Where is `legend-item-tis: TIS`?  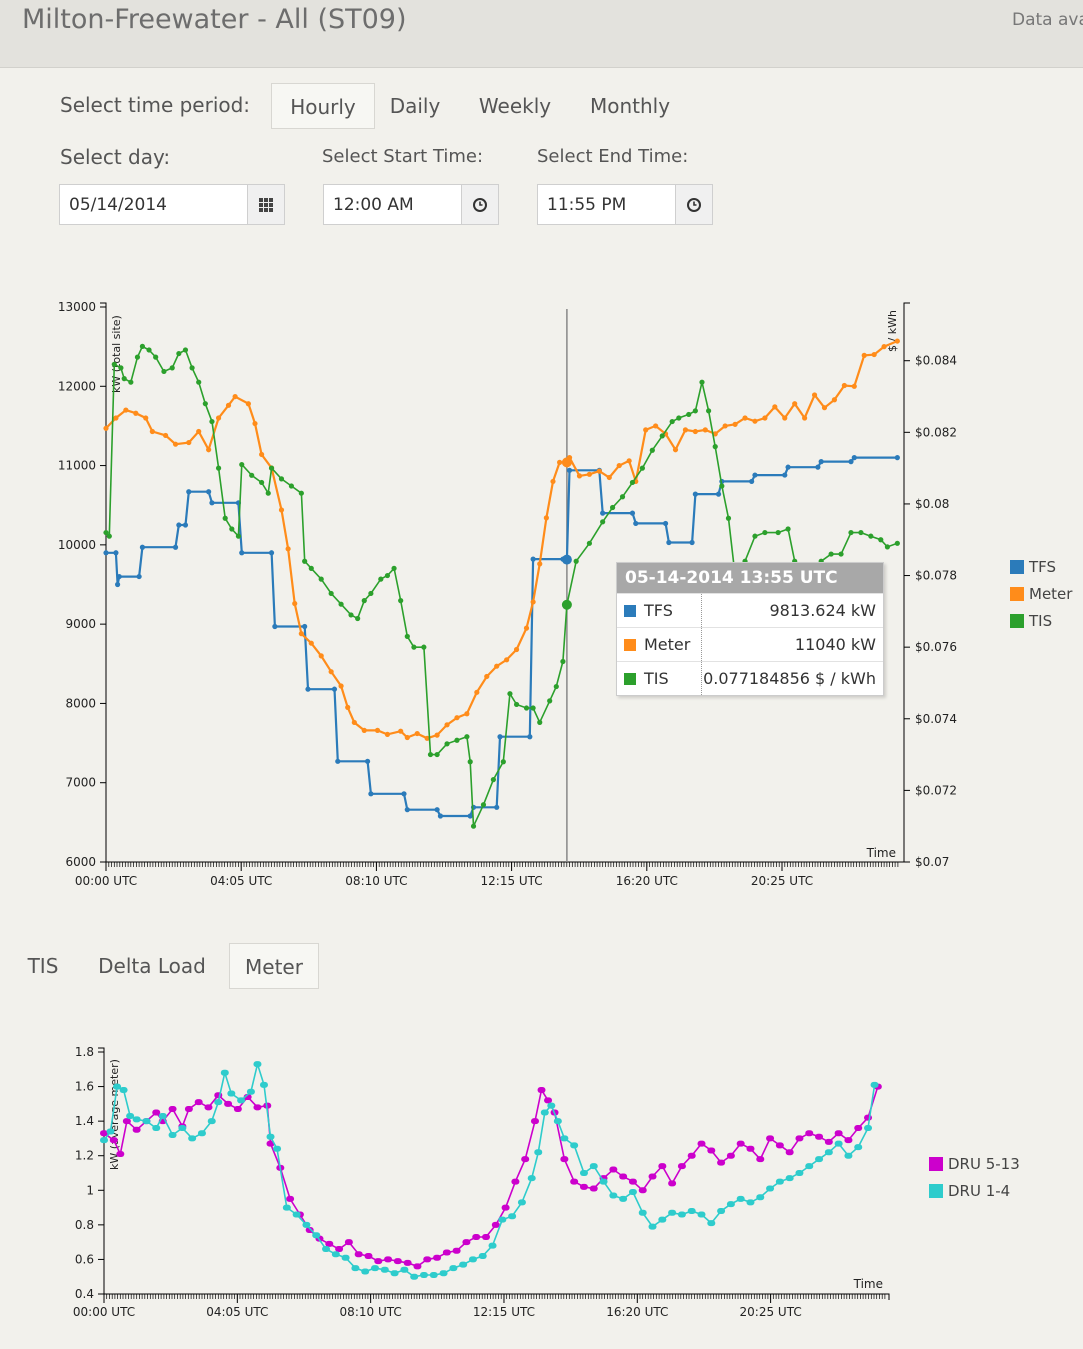
legend-item-tis: TIS is located at coordinates (1041, 620).